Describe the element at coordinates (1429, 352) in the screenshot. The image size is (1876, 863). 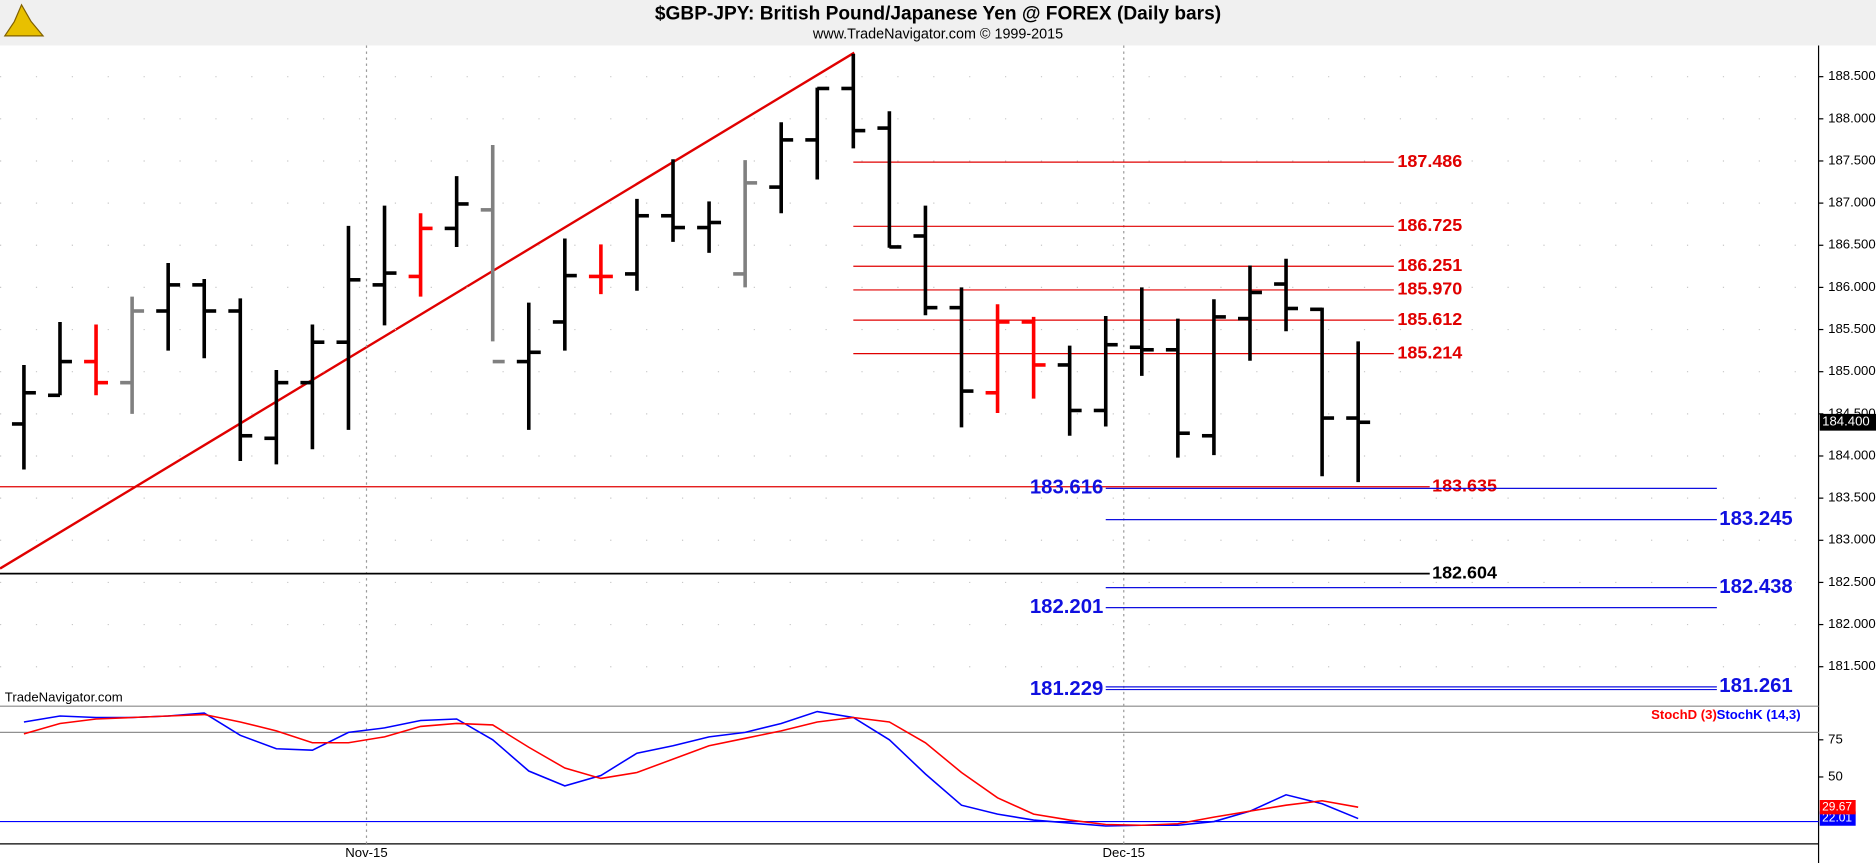
I see `level-label: 185.214` at that location.